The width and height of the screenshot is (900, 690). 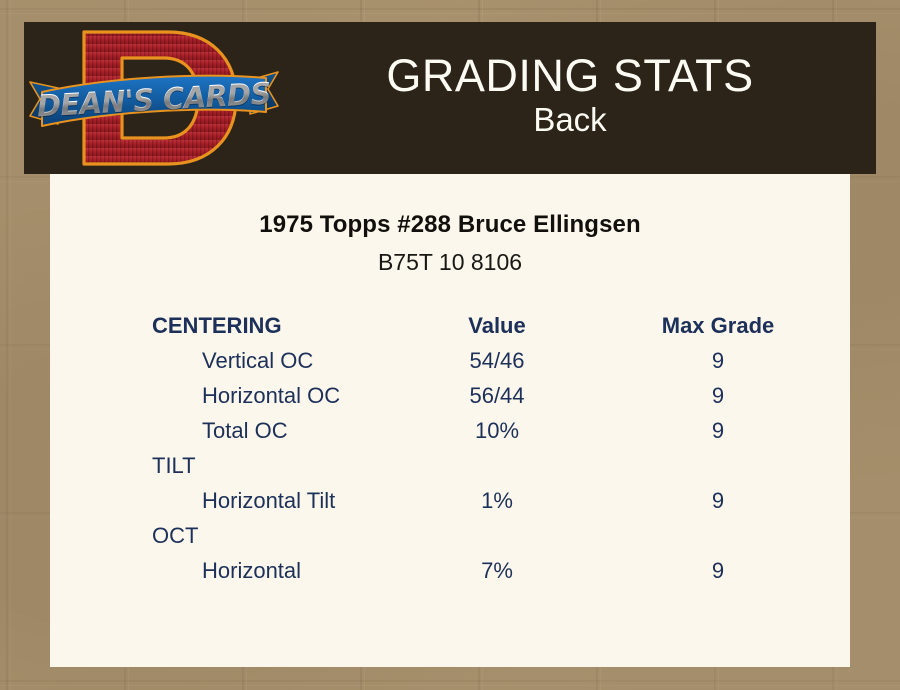 What do you see at coordinates (450, 360) in the screenshot?
I see `table-row: Vertical OC 54/46 9` at bounding box center [450, 360].